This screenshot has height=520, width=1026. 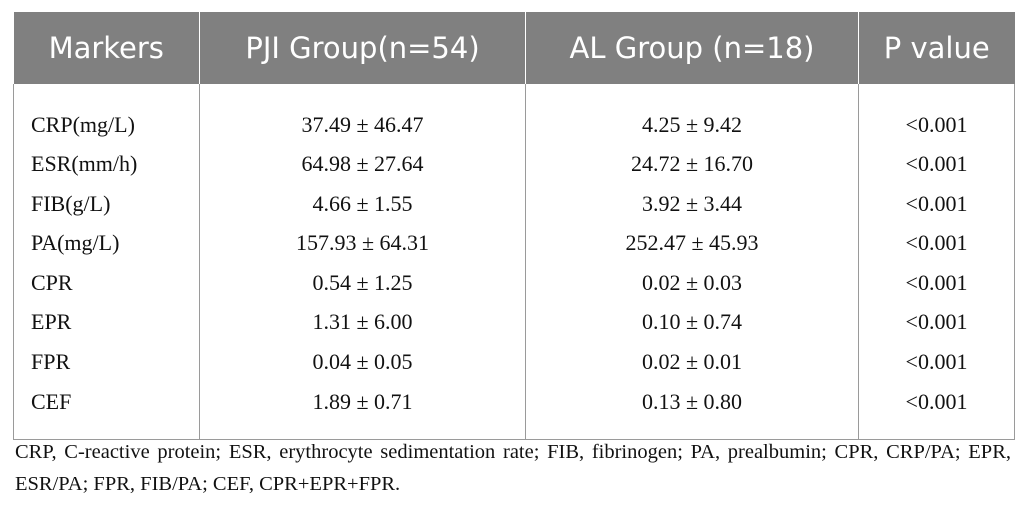 I want to click on pji-value-cell: 157.93 ± 64.31, so click(x=362, y=243).